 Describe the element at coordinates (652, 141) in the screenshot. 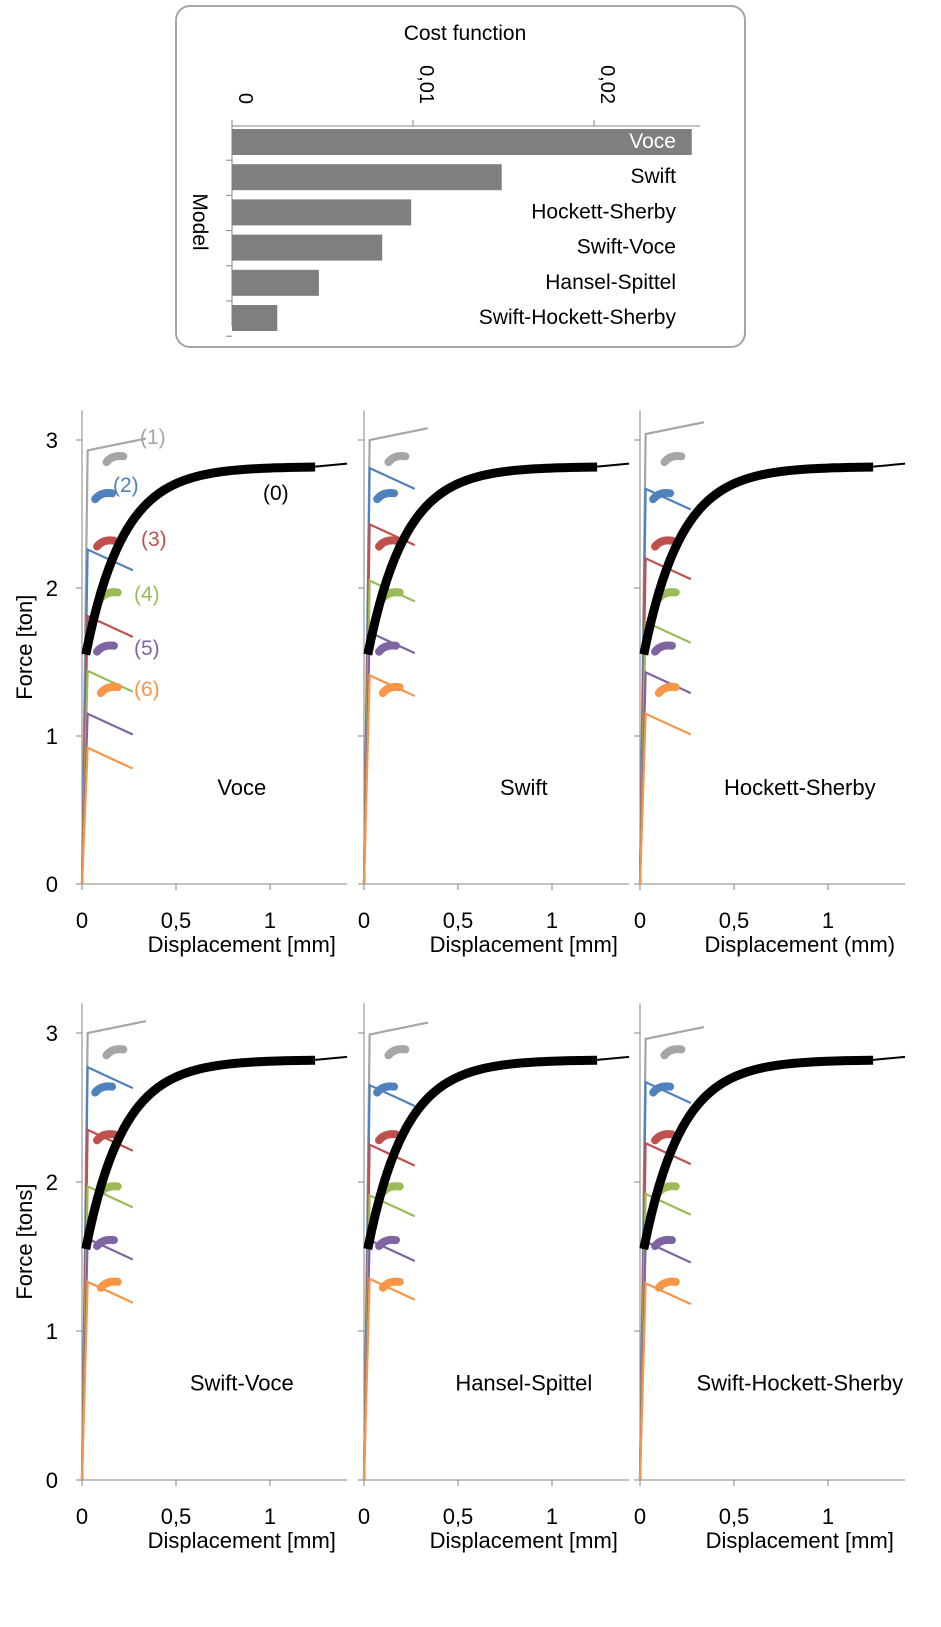

I see `cost-category-label: Voce` at that location.